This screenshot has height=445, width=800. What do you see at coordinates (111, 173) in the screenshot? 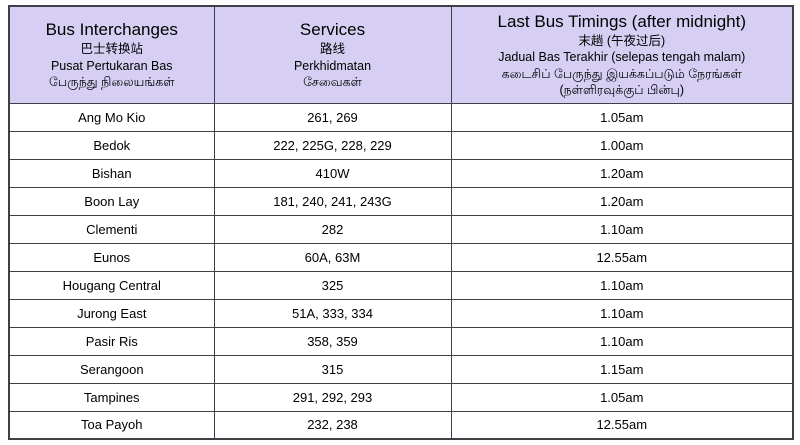
I see `interchange-cell: Bishan` at bounding box center [111, 173].